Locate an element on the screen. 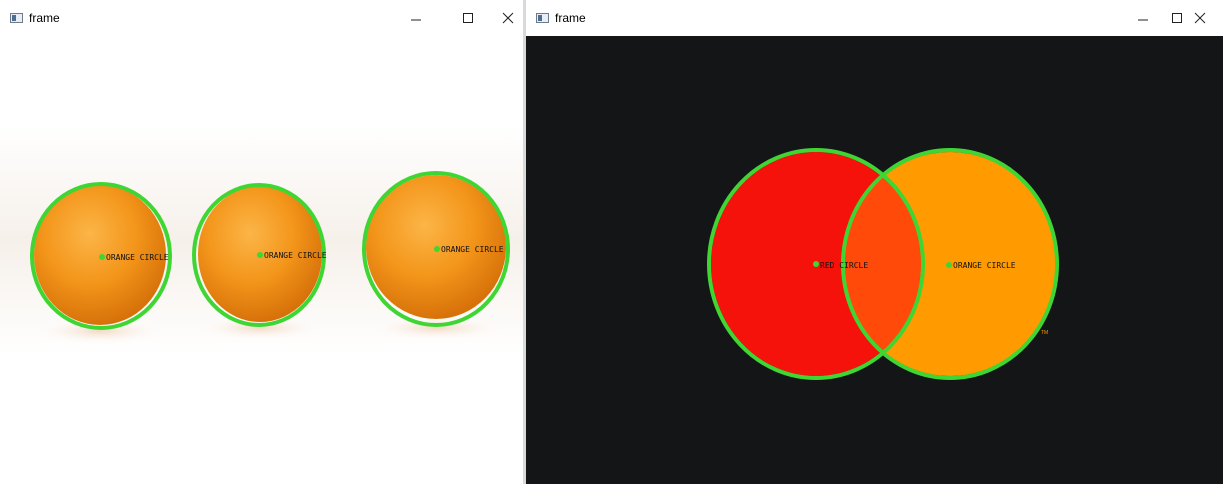 The height and width of the screenshot is (484, 1223). trademark-mark: TM is located at coordinates (1044, 333).